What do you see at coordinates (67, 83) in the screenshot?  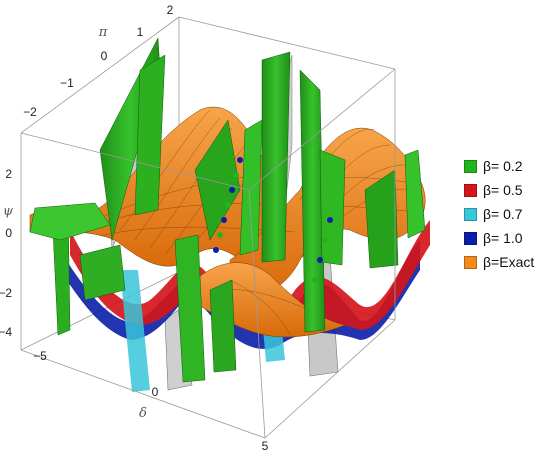 I see `y-tick-4: −1` at bounding box center [67, 83].